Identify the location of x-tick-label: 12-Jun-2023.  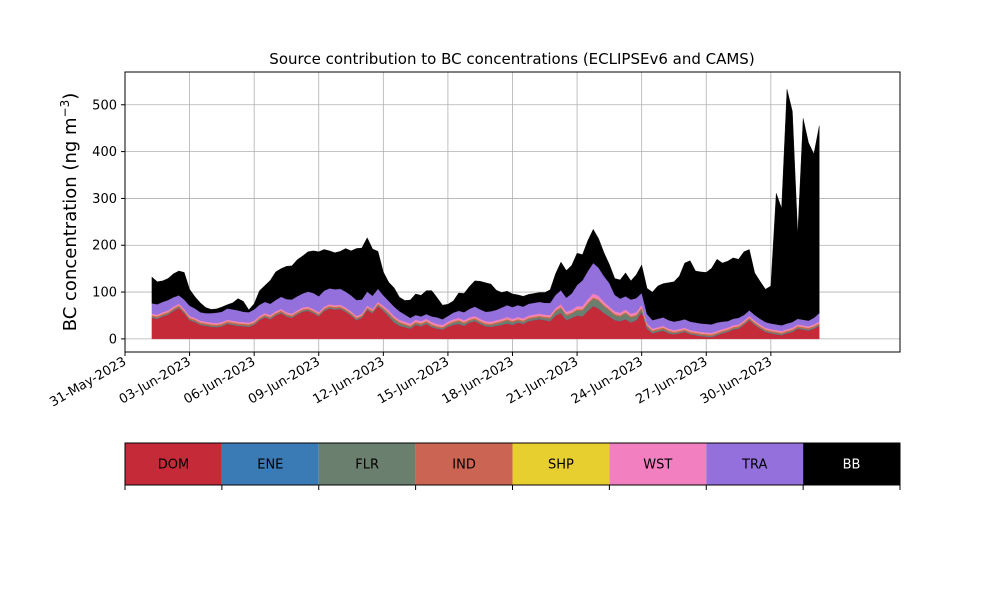
(349, 380).